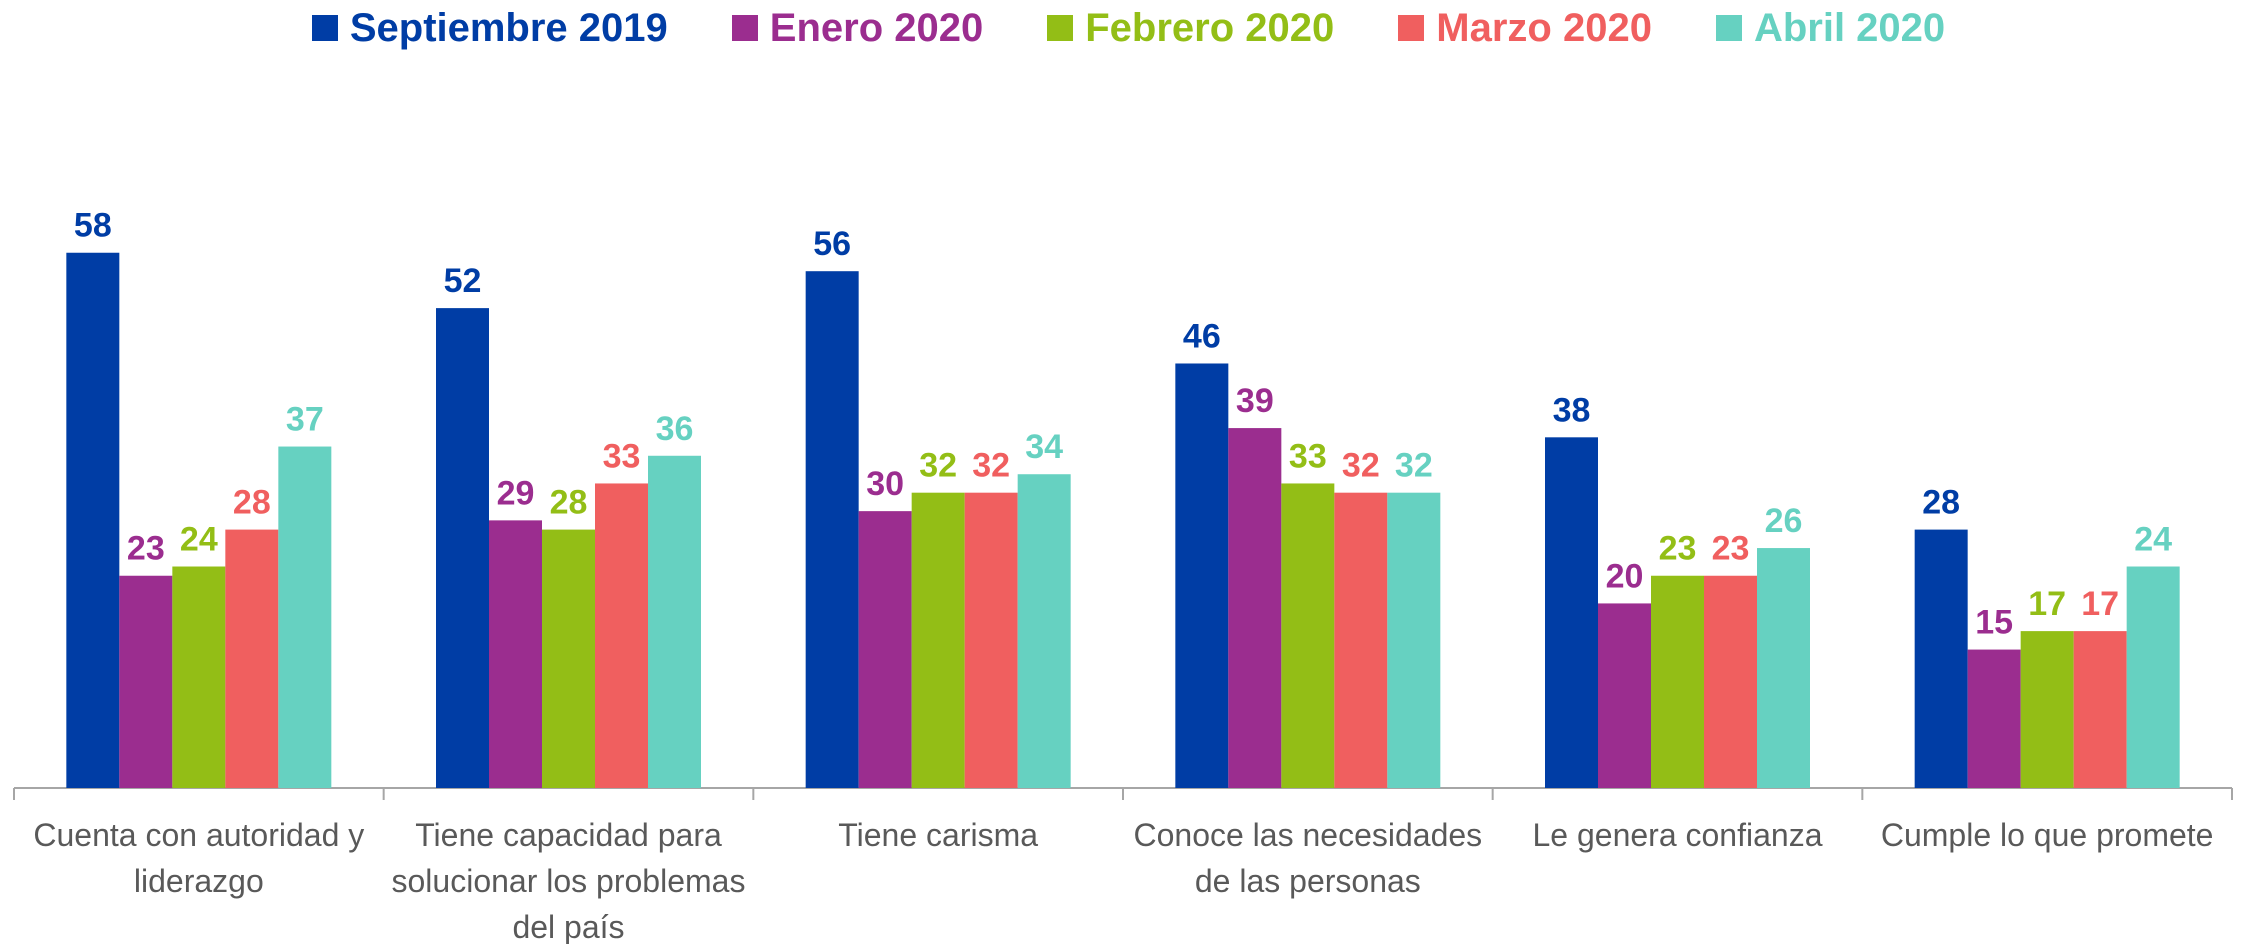 This screenshot has height=944, width=2257. Describe the element at coordinates (1625, 576) in the screenshot. I see `value-label: 20` at that location.